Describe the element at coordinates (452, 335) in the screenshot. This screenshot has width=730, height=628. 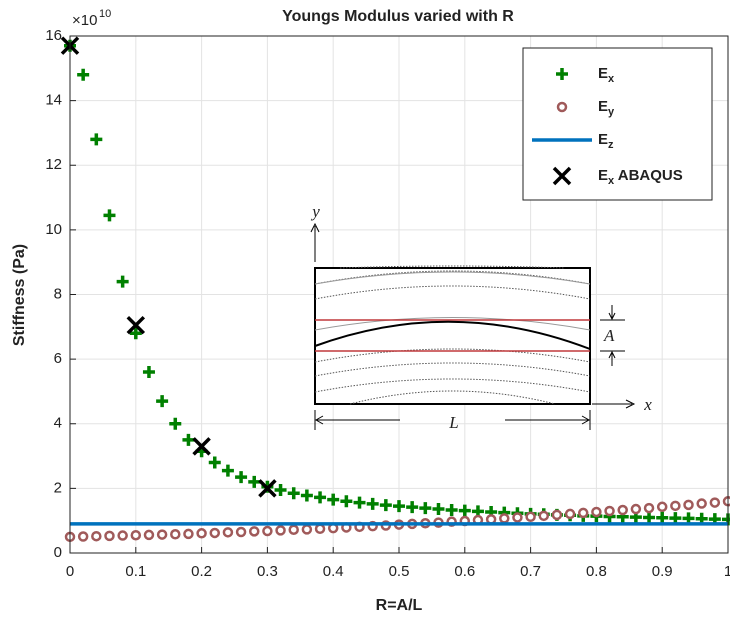
I see `inset-curves` at that location.